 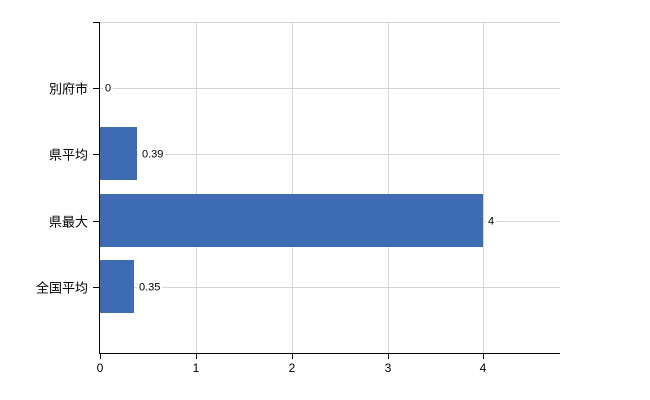 What do you see at coordinates (100, 368) in the screenshot?
I see `x-axis-tick-label: 0` at bounding box center [100, 368].